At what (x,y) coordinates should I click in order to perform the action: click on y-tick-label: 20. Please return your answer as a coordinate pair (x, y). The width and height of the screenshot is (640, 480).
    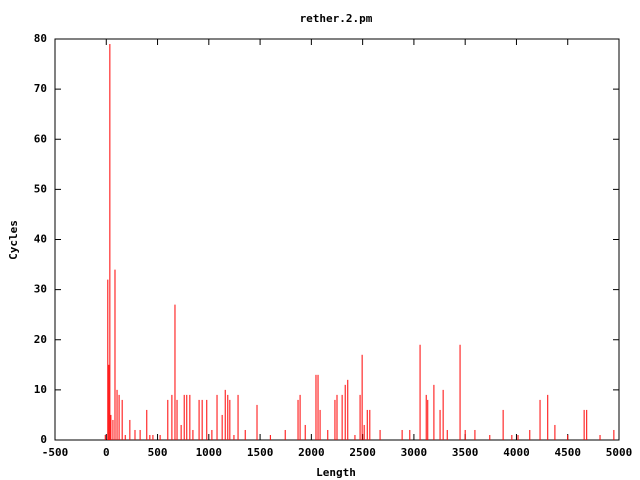
    Looking at the image, I should click on (40, 339).